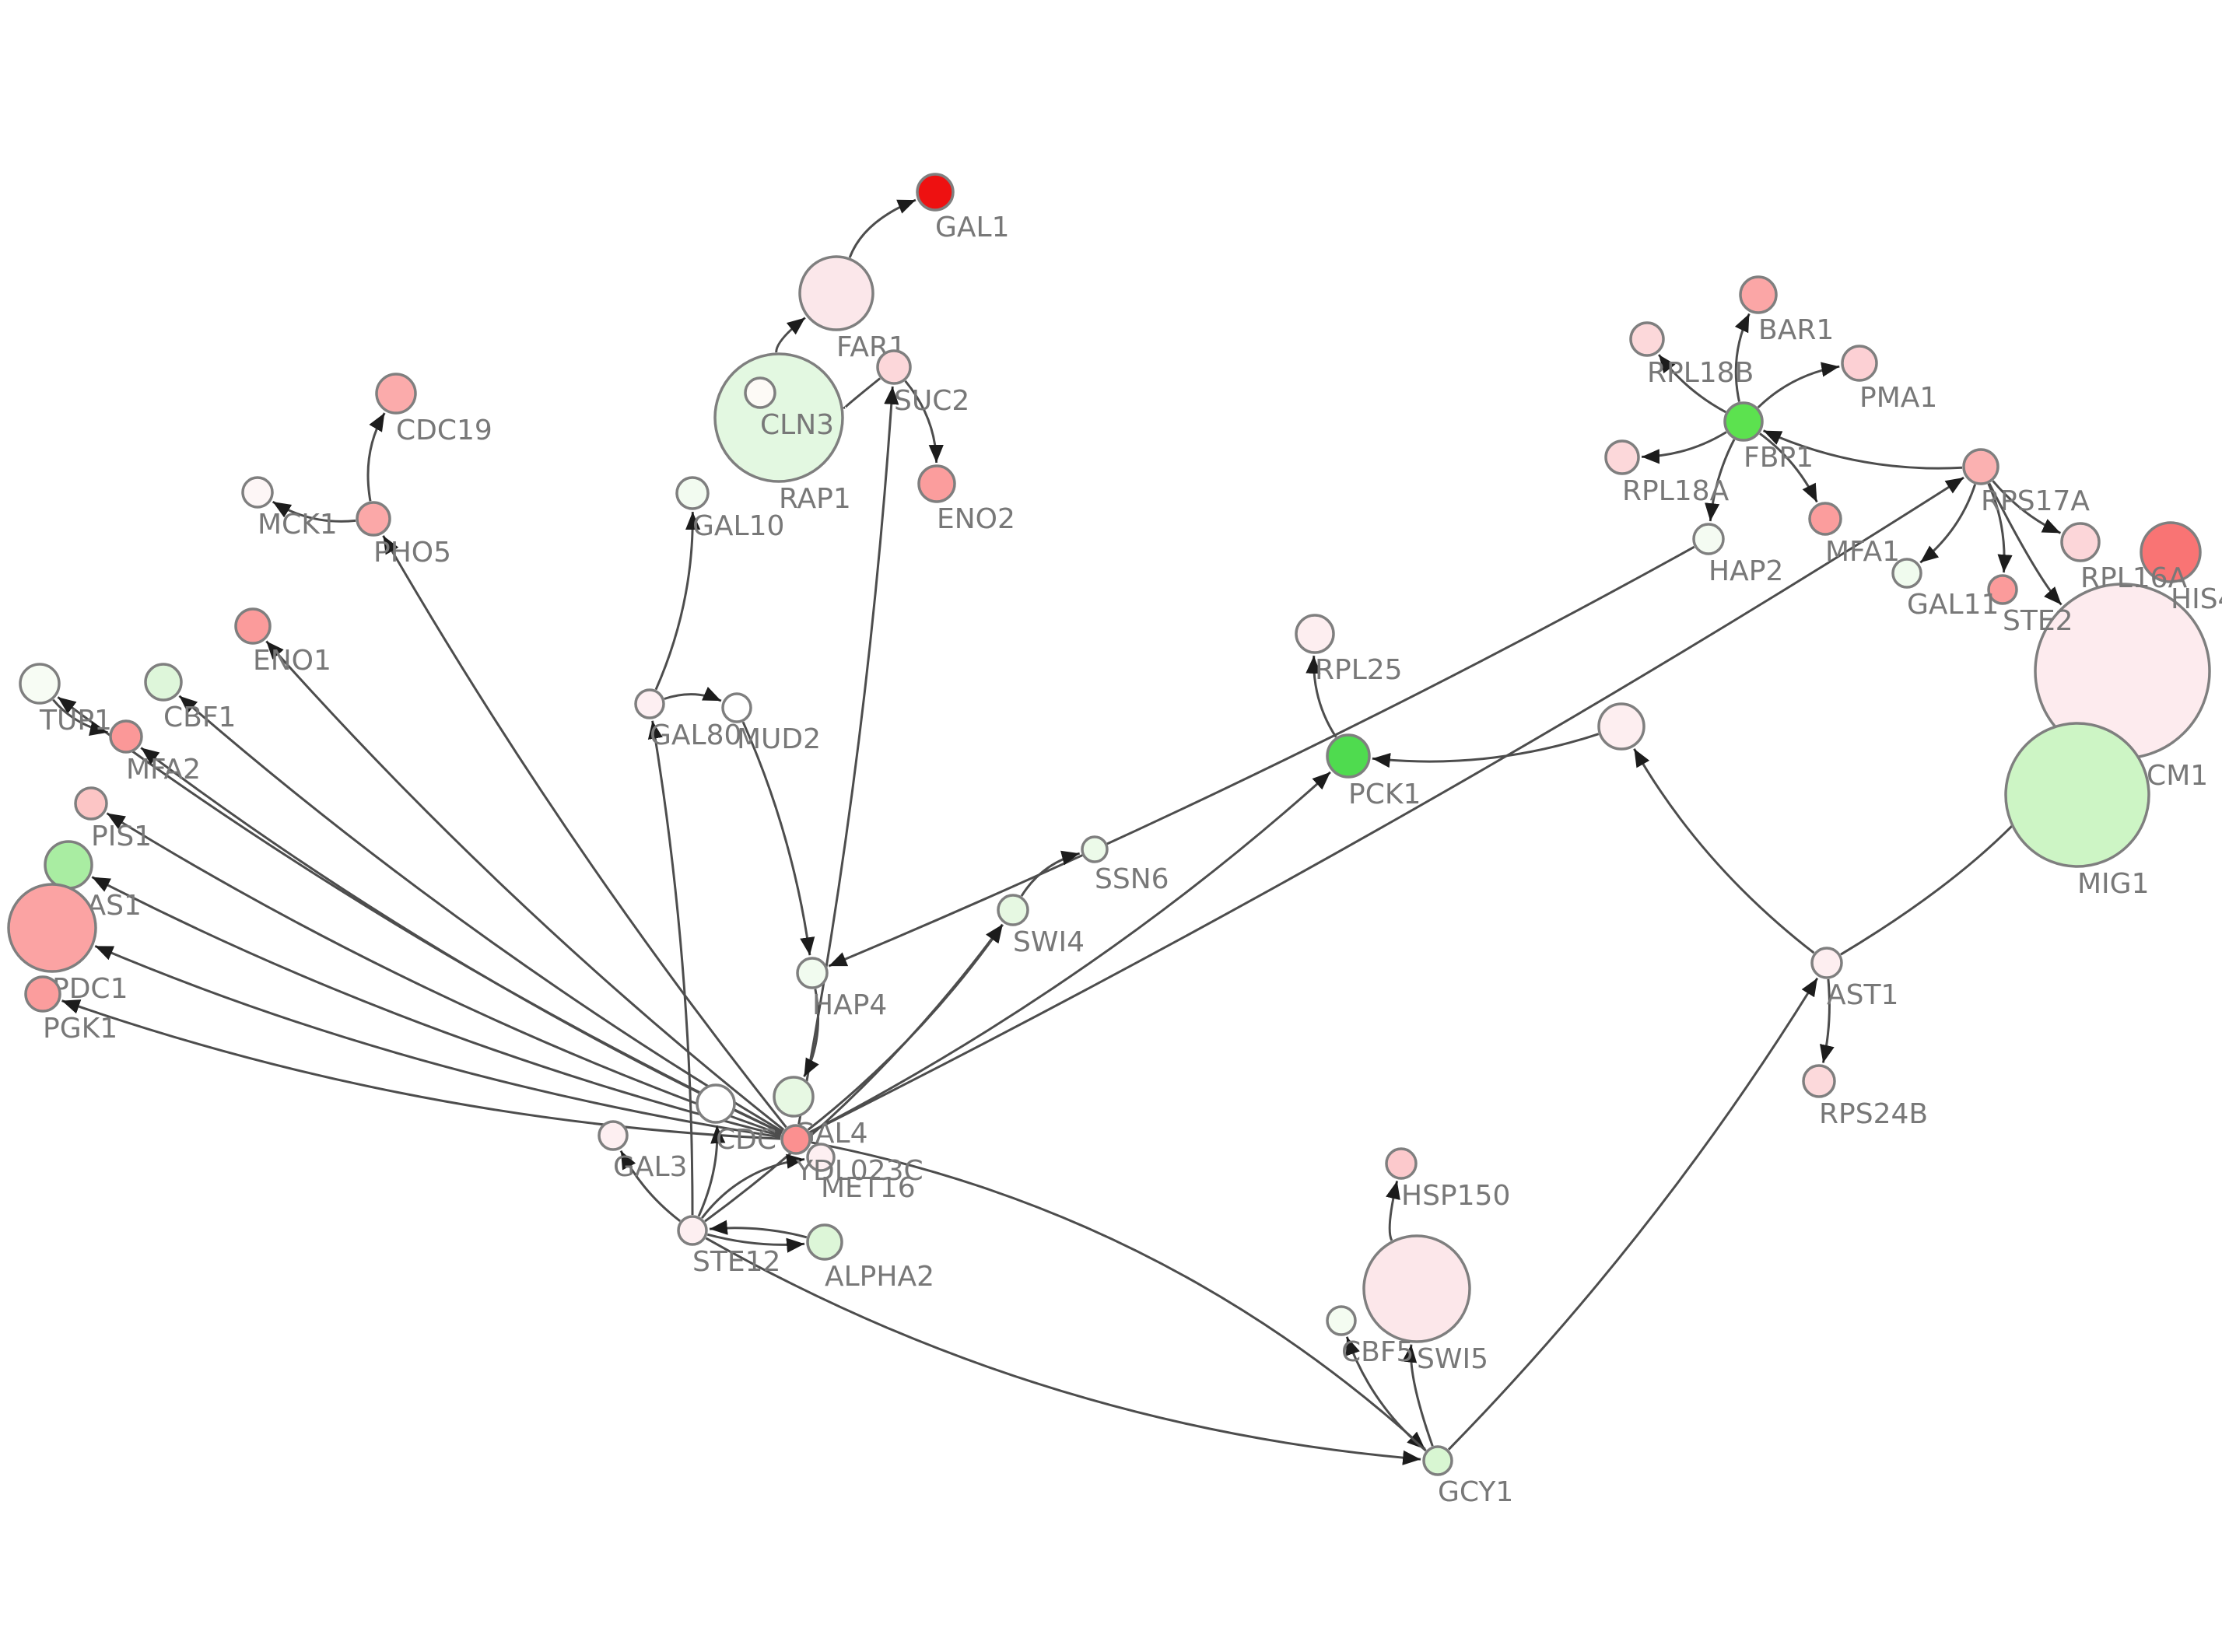 This screenshot has height=1652, width=2222. Describe the element at coordinates (670, 968) in the screenshot. I see `edge-STE12-GAL80` at that location.